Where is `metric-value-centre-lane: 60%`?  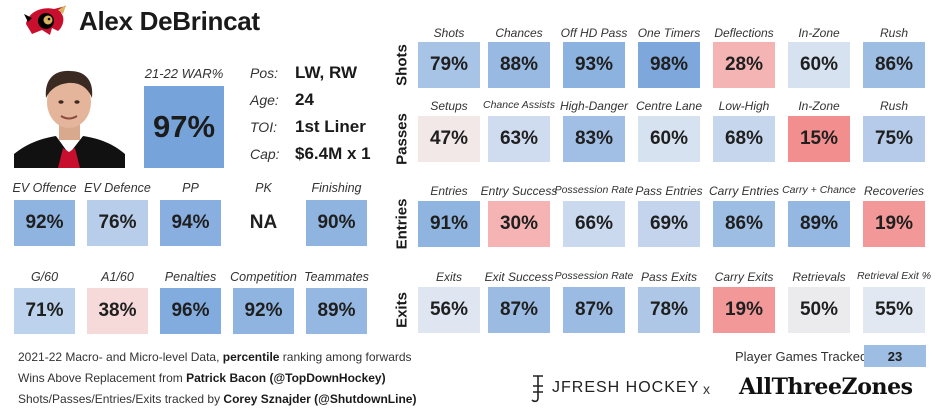
metric-value-centre-lane: 60% is located at coordinates (669, 139).